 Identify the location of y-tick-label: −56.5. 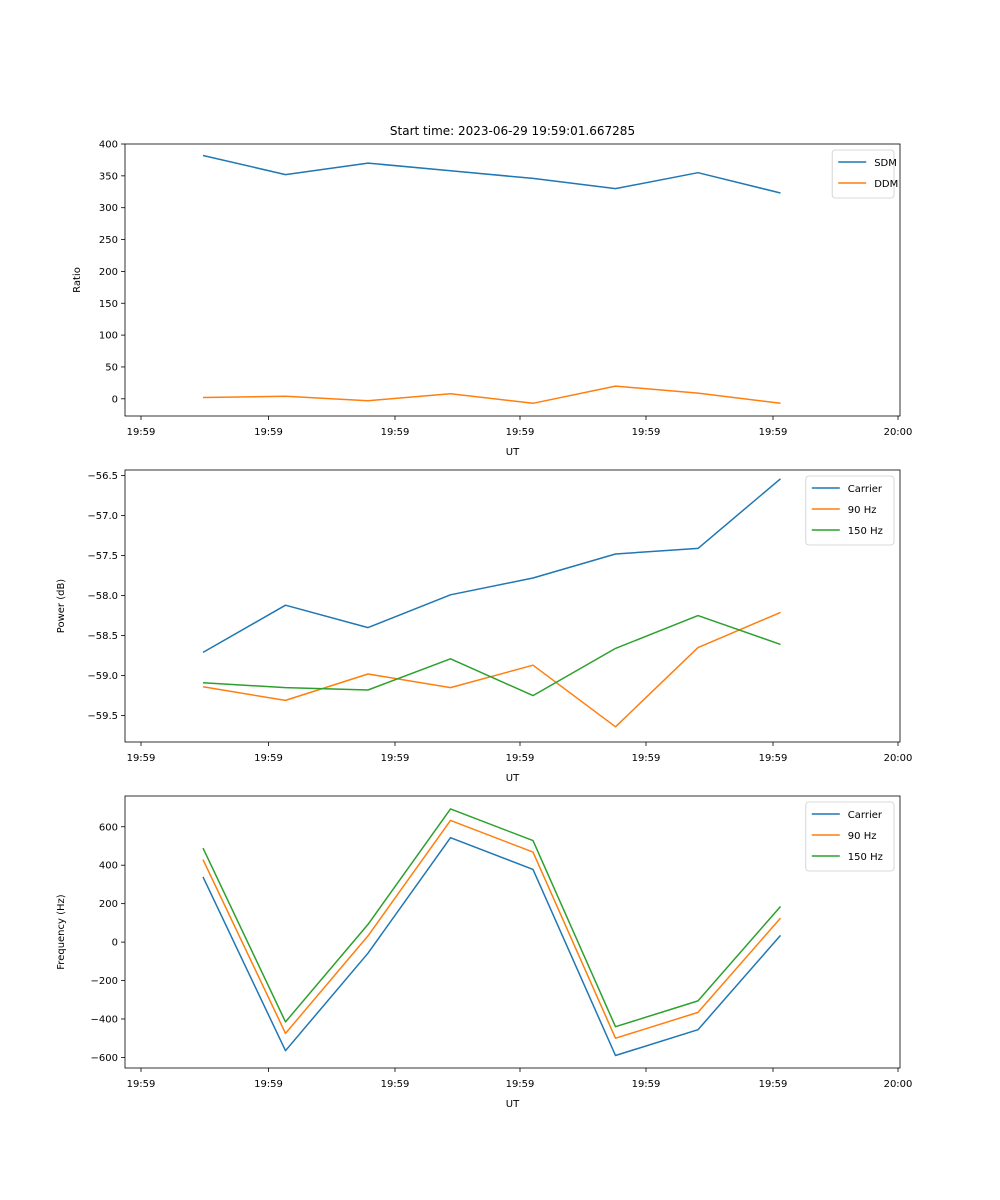
(102, 476).